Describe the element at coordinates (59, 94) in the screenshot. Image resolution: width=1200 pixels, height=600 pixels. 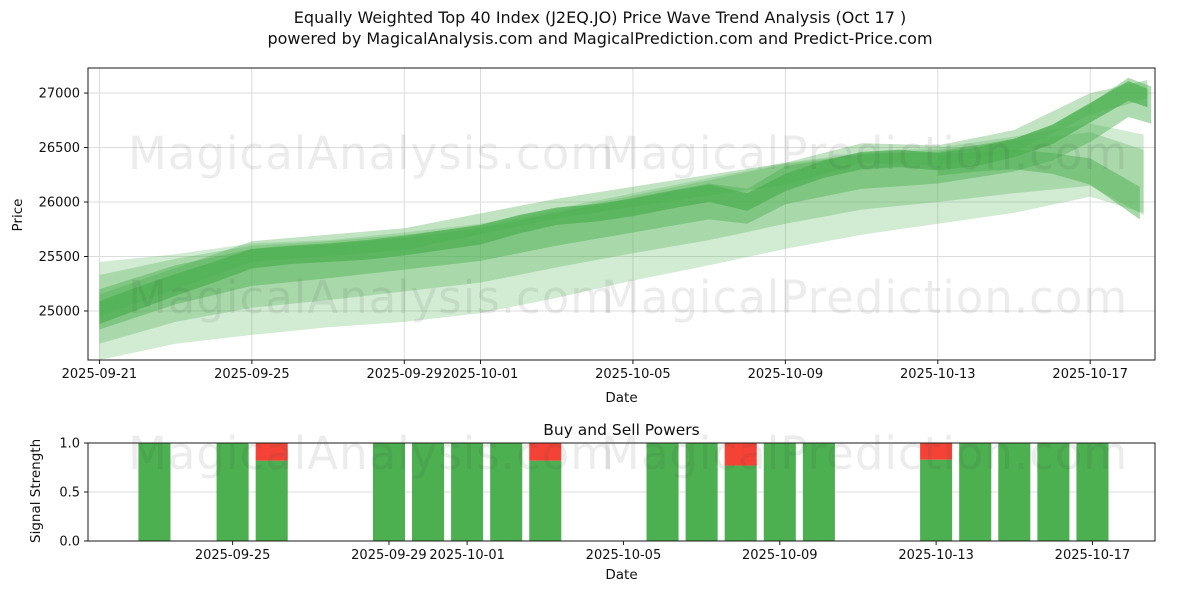
I see `y-tick-label: 27000` at that location.